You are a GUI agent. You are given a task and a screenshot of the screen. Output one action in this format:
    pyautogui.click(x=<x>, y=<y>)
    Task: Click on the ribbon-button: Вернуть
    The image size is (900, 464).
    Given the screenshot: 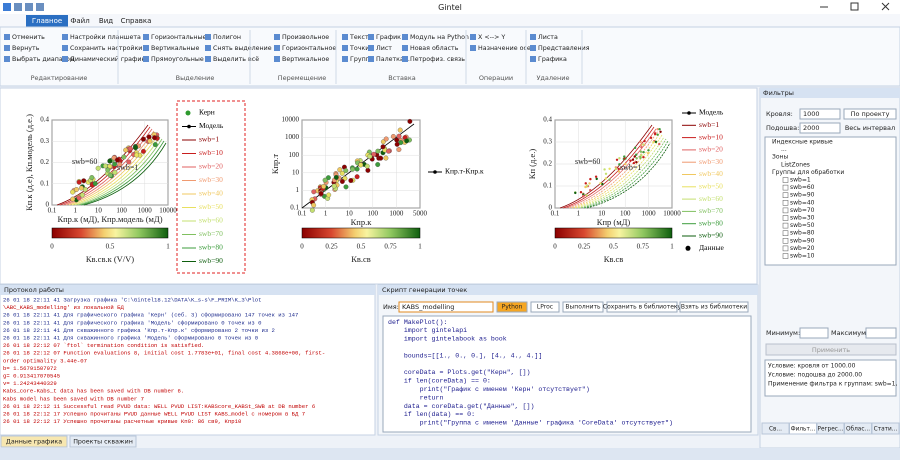 What is the action you would take?
    pyautogui.click(x=26, y=48)
    